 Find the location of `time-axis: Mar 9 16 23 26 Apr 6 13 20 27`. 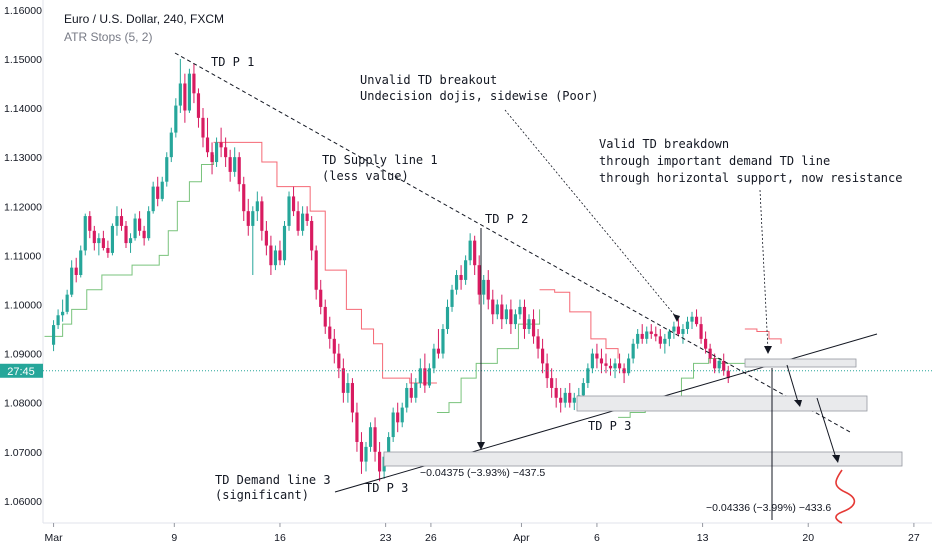

time-axis: Mar 9 16 23 26 Apr 6 13 20 27 is located at coordinates (482, 533).